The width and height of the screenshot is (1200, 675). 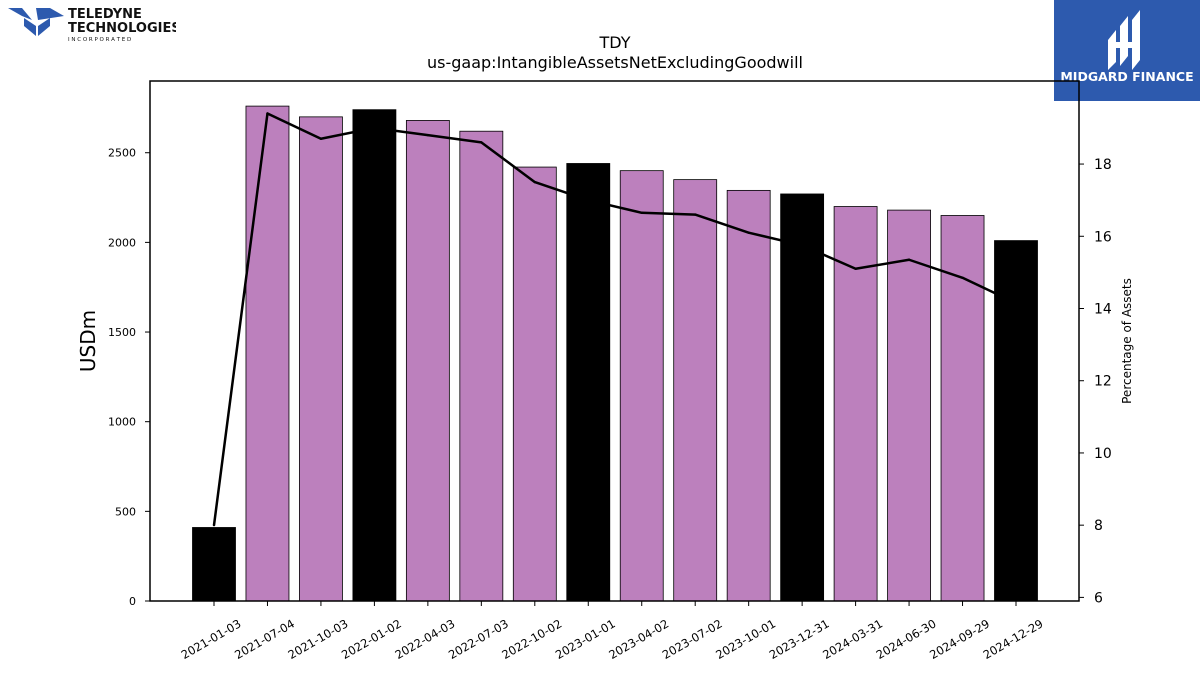 What do you see at coordinates (122, 422) in the screenshot?
I see `y-tick-label-1000: 1000` at bounding box center [122, 422].